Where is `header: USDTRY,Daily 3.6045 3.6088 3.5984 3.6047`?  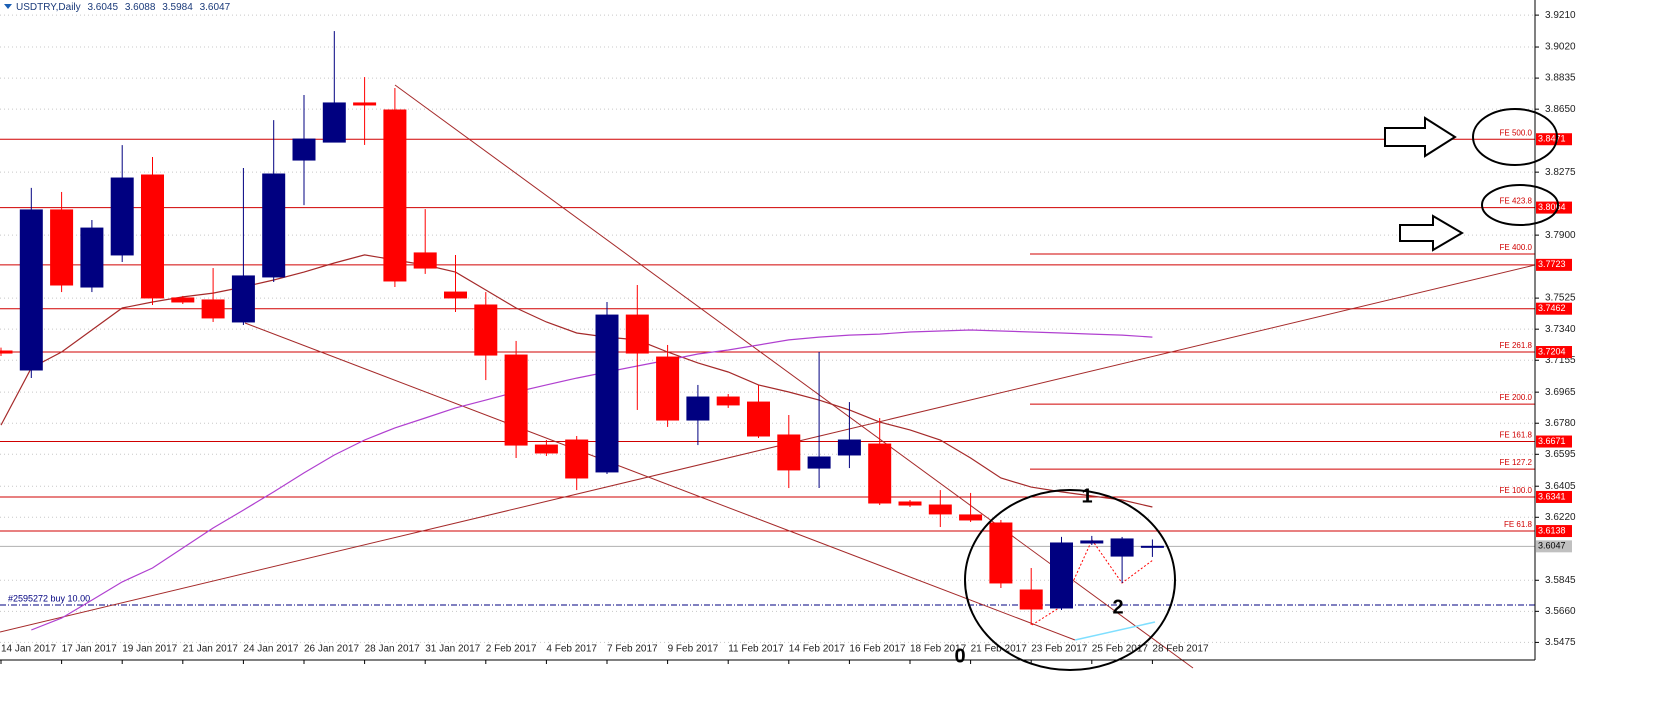 header: USDTRY,Daily 3.6045 3.6088 3.5984 3.6047 is located at coordinates (123, 7).